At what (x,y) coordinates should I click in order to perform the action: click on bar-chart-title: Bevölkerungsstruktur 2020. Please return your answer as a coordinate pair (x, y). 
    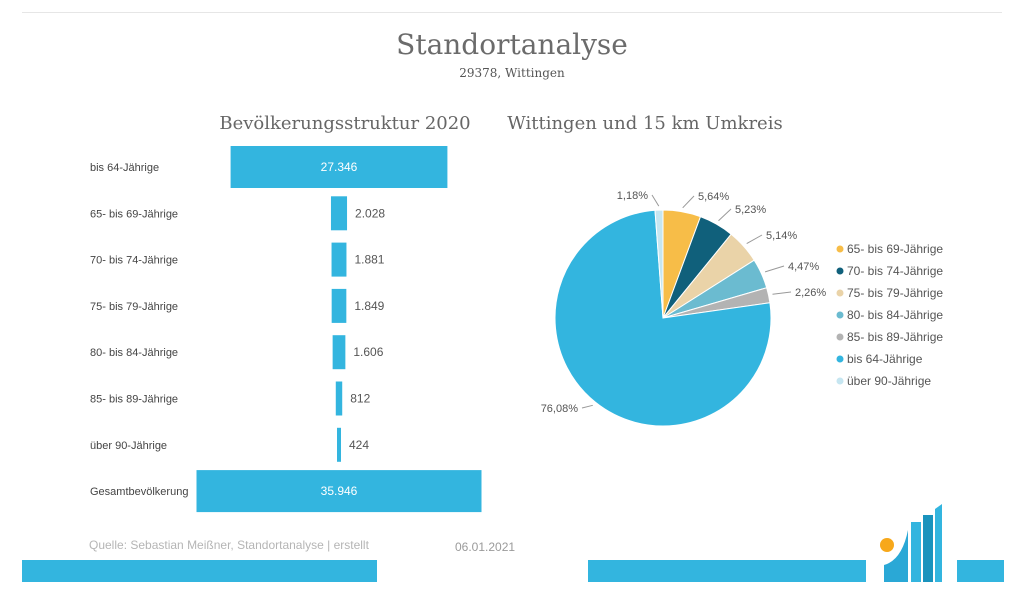
    Looking at the image, I should click on (345, 123).